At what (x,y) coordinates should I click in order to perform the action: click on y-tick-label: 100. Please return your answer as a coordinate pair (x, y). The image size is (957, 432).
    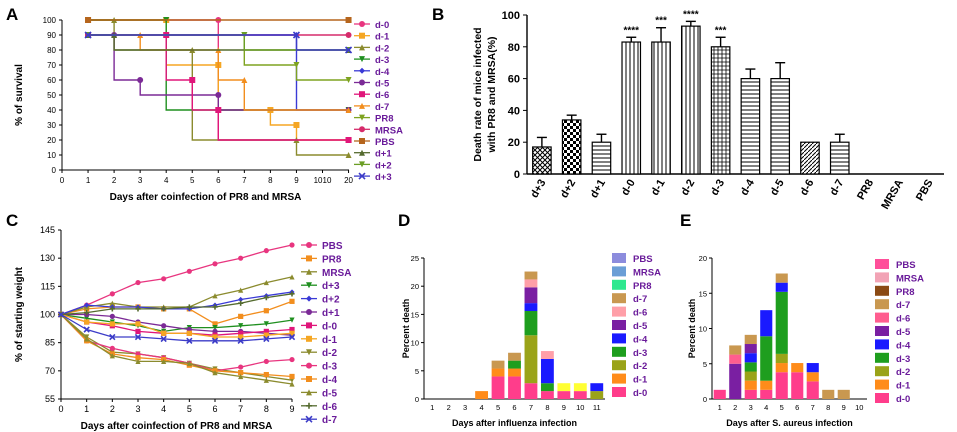
    Looking at the image, I should click on (50, 20).